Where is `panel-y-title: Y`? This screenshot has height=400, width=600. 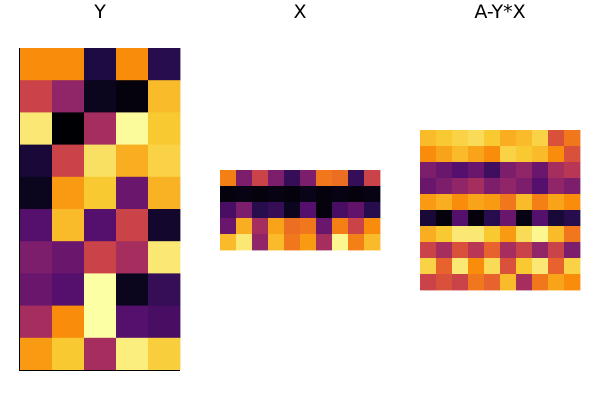 panel-y-title: Y is located at coordinates (99, 12).